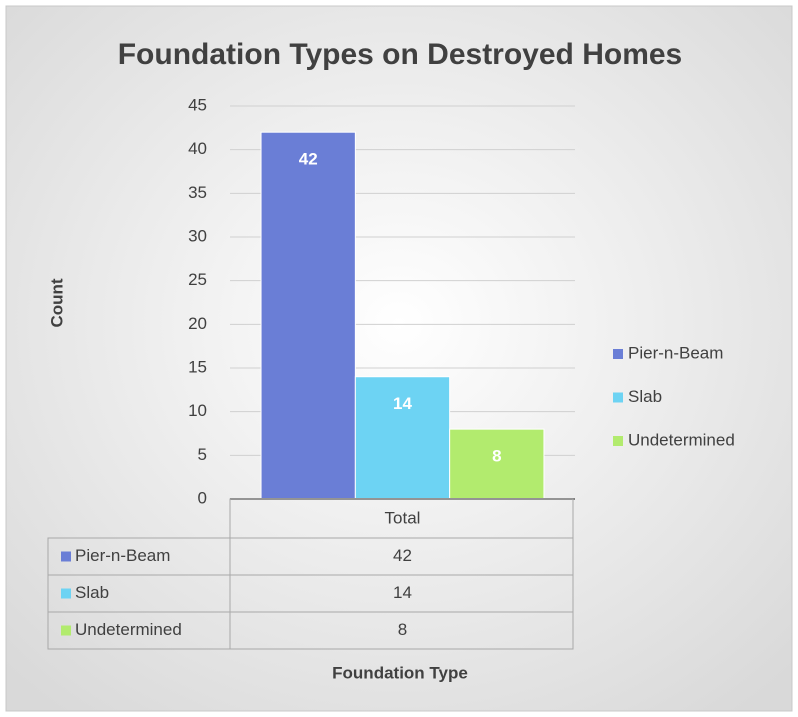 This screenshot has width=798, height=717. I want to click on table-cell, so click(401, 630).